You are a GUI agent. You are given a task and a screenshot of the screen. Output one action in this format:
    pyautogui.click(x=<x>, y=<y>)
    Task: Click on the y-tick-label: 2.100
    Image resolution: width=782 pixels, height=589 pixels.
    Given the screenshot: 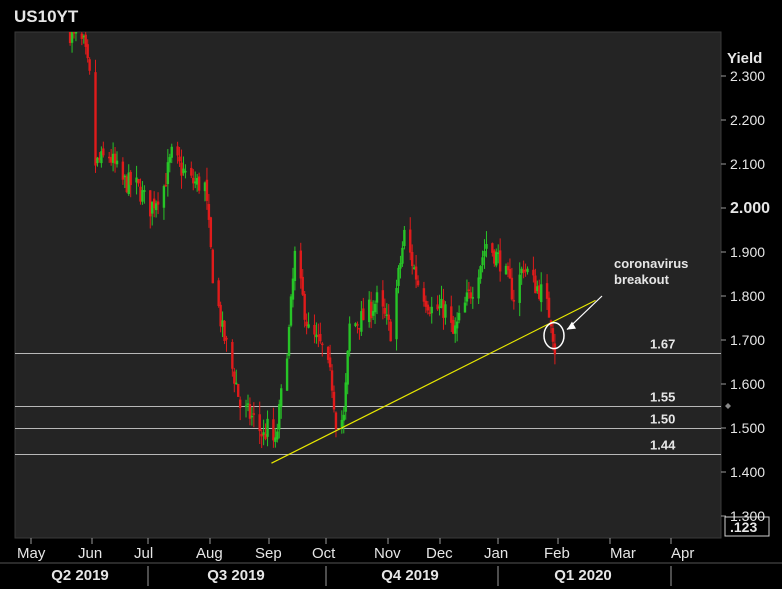 What is the action you would take?
    pyautogui.click(x=747, y=164)
    